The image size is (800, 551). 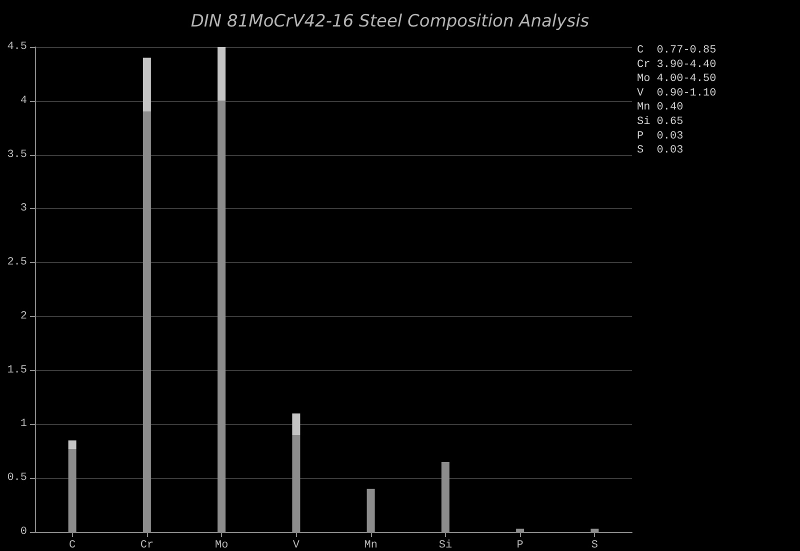 What do you see at coordinates (72, 545) in the screenshot?
I see `x-tick-label: C` at bounding box center [72, 545].